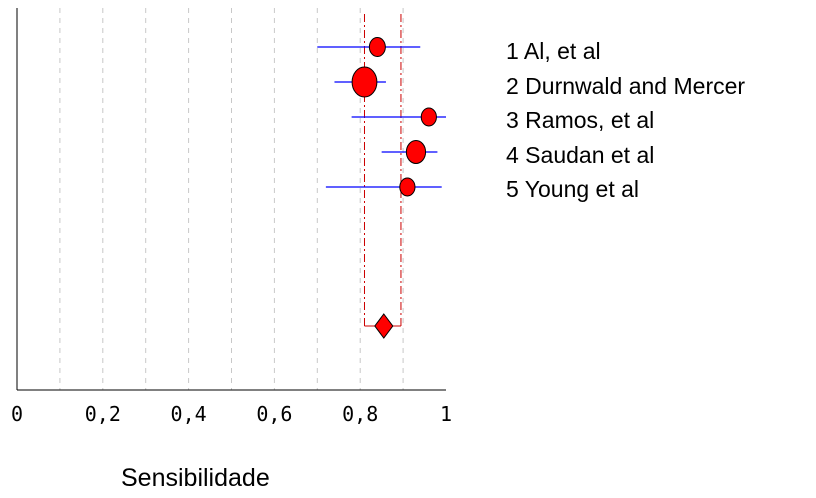 Image resolution: width=816 pixels, height=498 pixels. Describe the element at coordinates (580, 154) in the screenshot. I see `legend-item: 4 Saudan et al` at that location.